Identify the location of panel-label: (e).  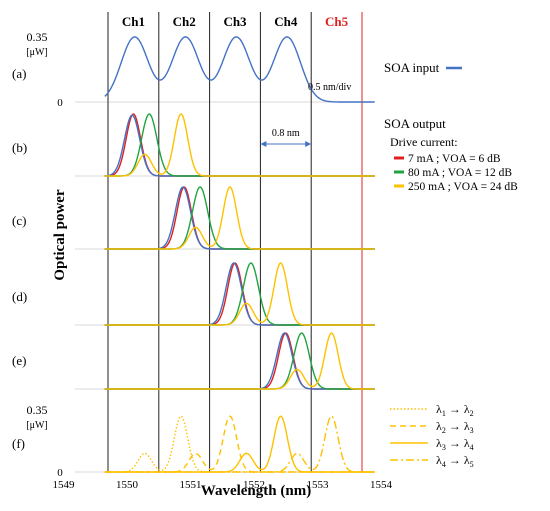
(19, 360).